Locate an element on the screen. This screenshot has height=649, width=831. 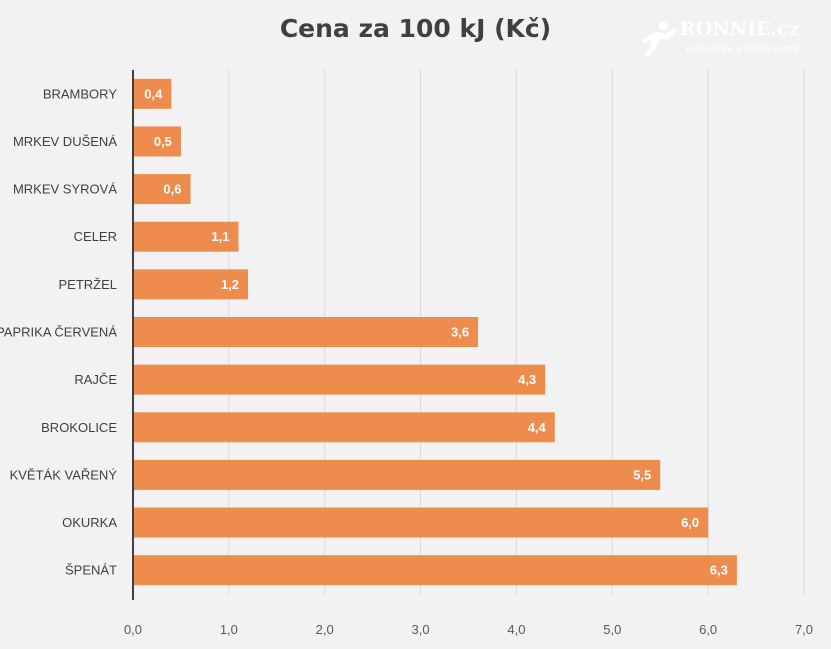
category-label: PAPRIKA ČERVENÁ is located at coordinates (58, 332).